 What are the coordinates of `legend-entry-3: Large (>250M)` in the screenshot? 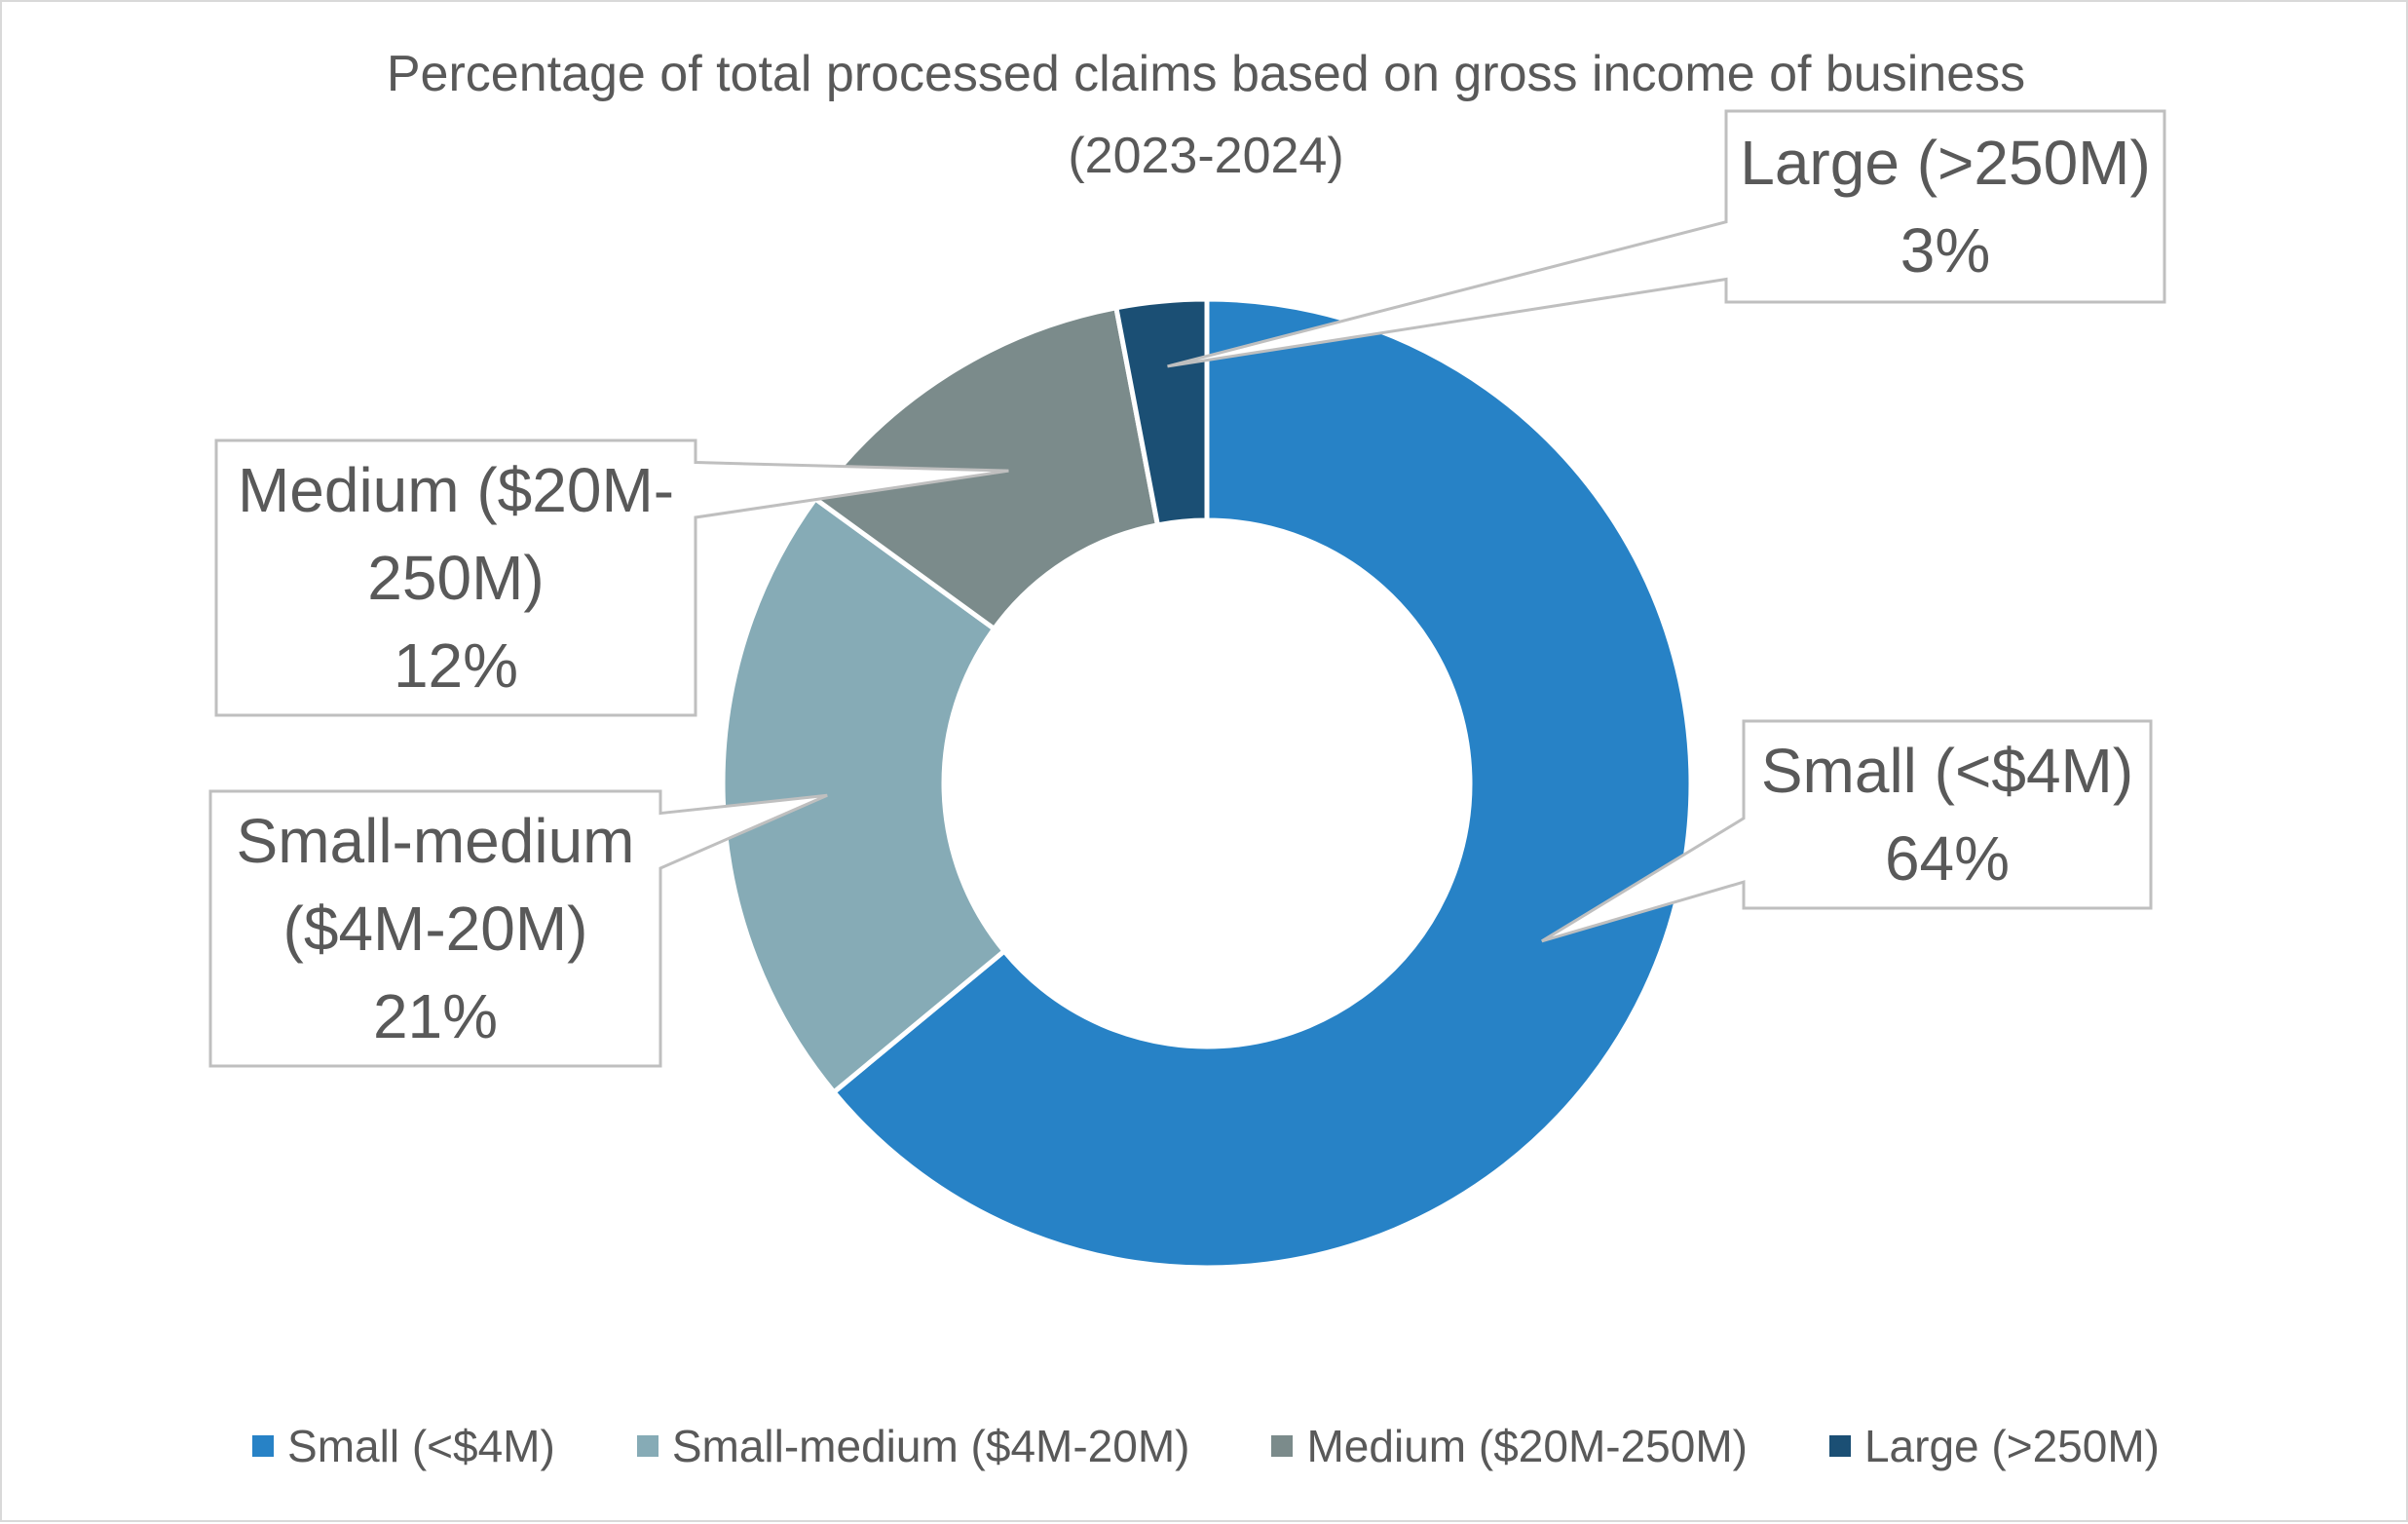 It's located at (1994, 1446).